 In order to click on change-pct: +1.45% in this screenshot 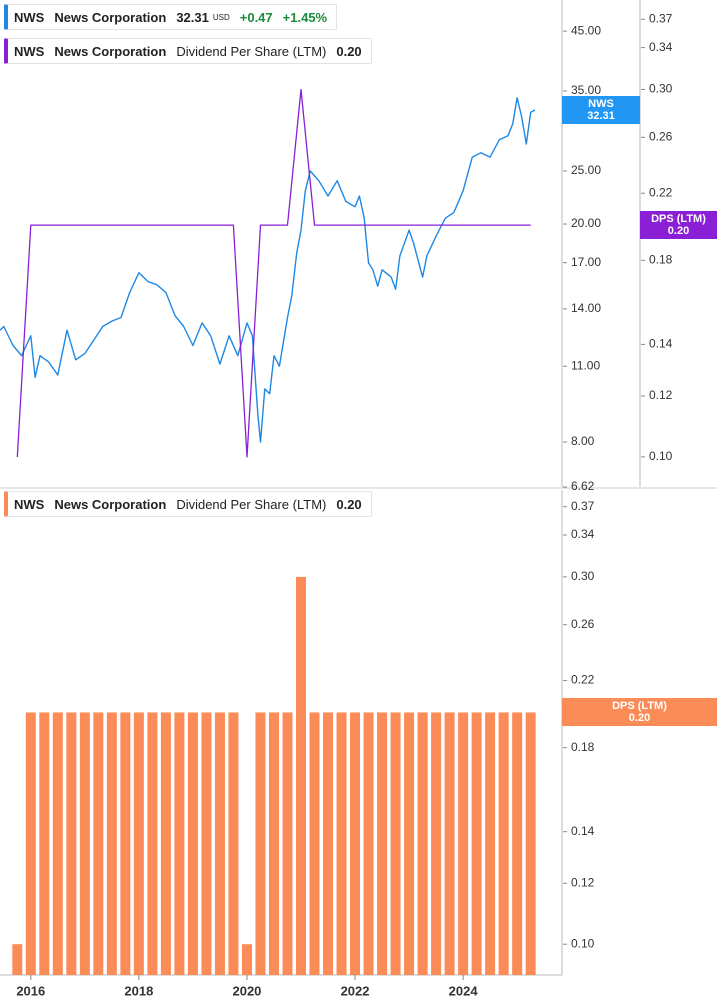, I will do `click(305, 17)`.